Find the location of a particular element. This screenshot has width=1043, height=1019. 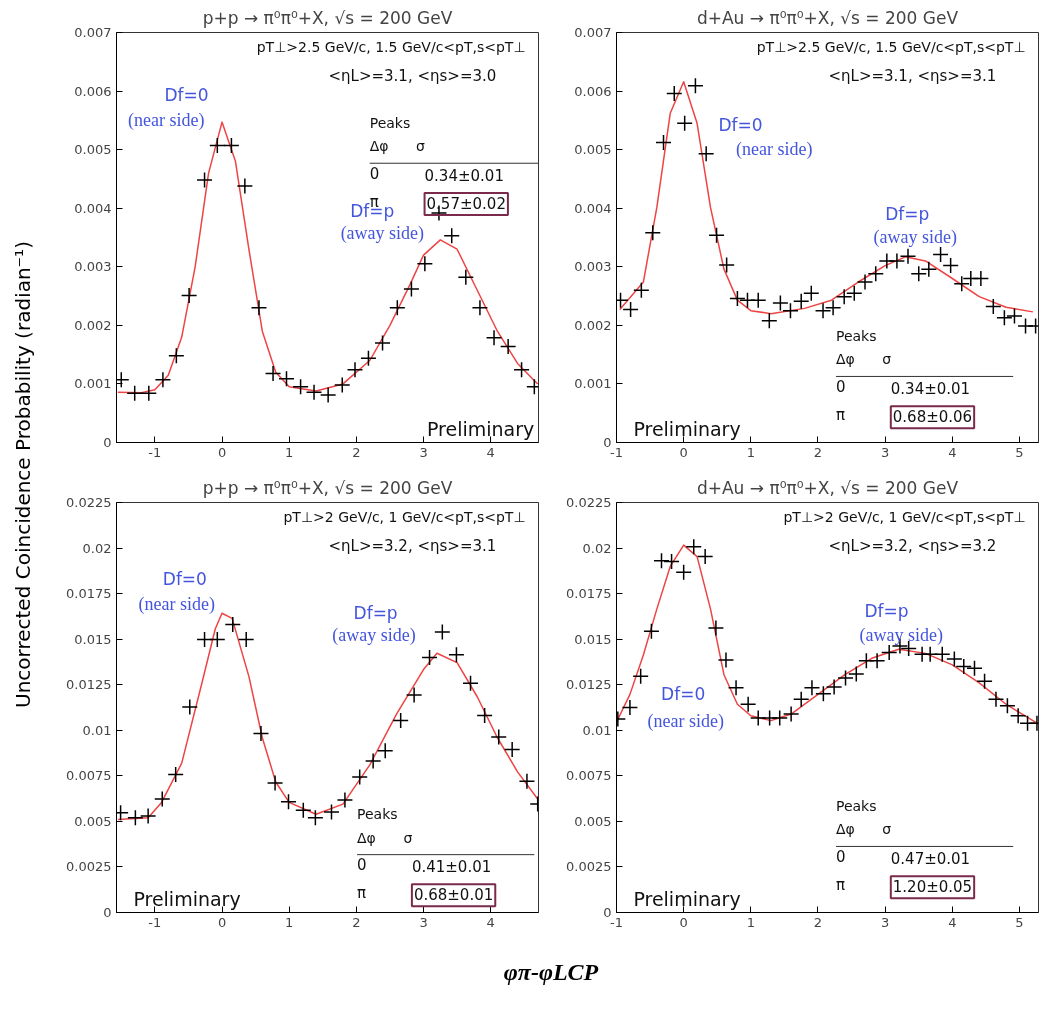

y-axis-title: Uncorrected Coincidence Probability (radian⁻¹) is located at coordinates (23, 475).